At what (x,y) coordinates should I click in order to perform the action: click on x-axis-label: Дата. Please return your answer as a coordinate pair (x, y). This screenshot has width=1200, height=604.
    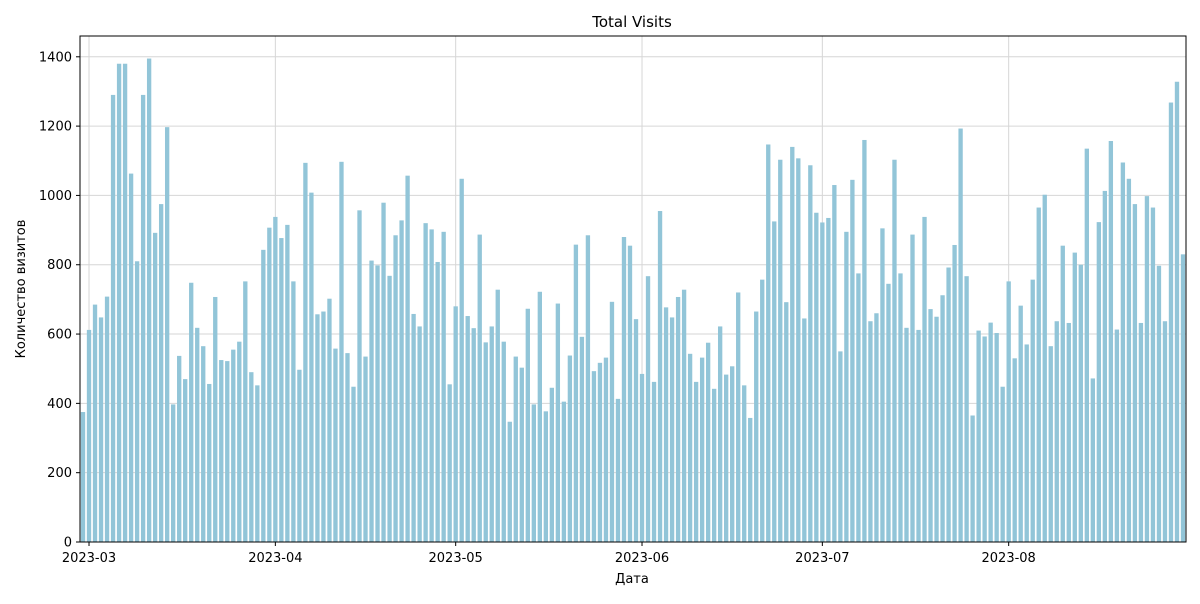
    Looking at the image, I should click on (632, 579).